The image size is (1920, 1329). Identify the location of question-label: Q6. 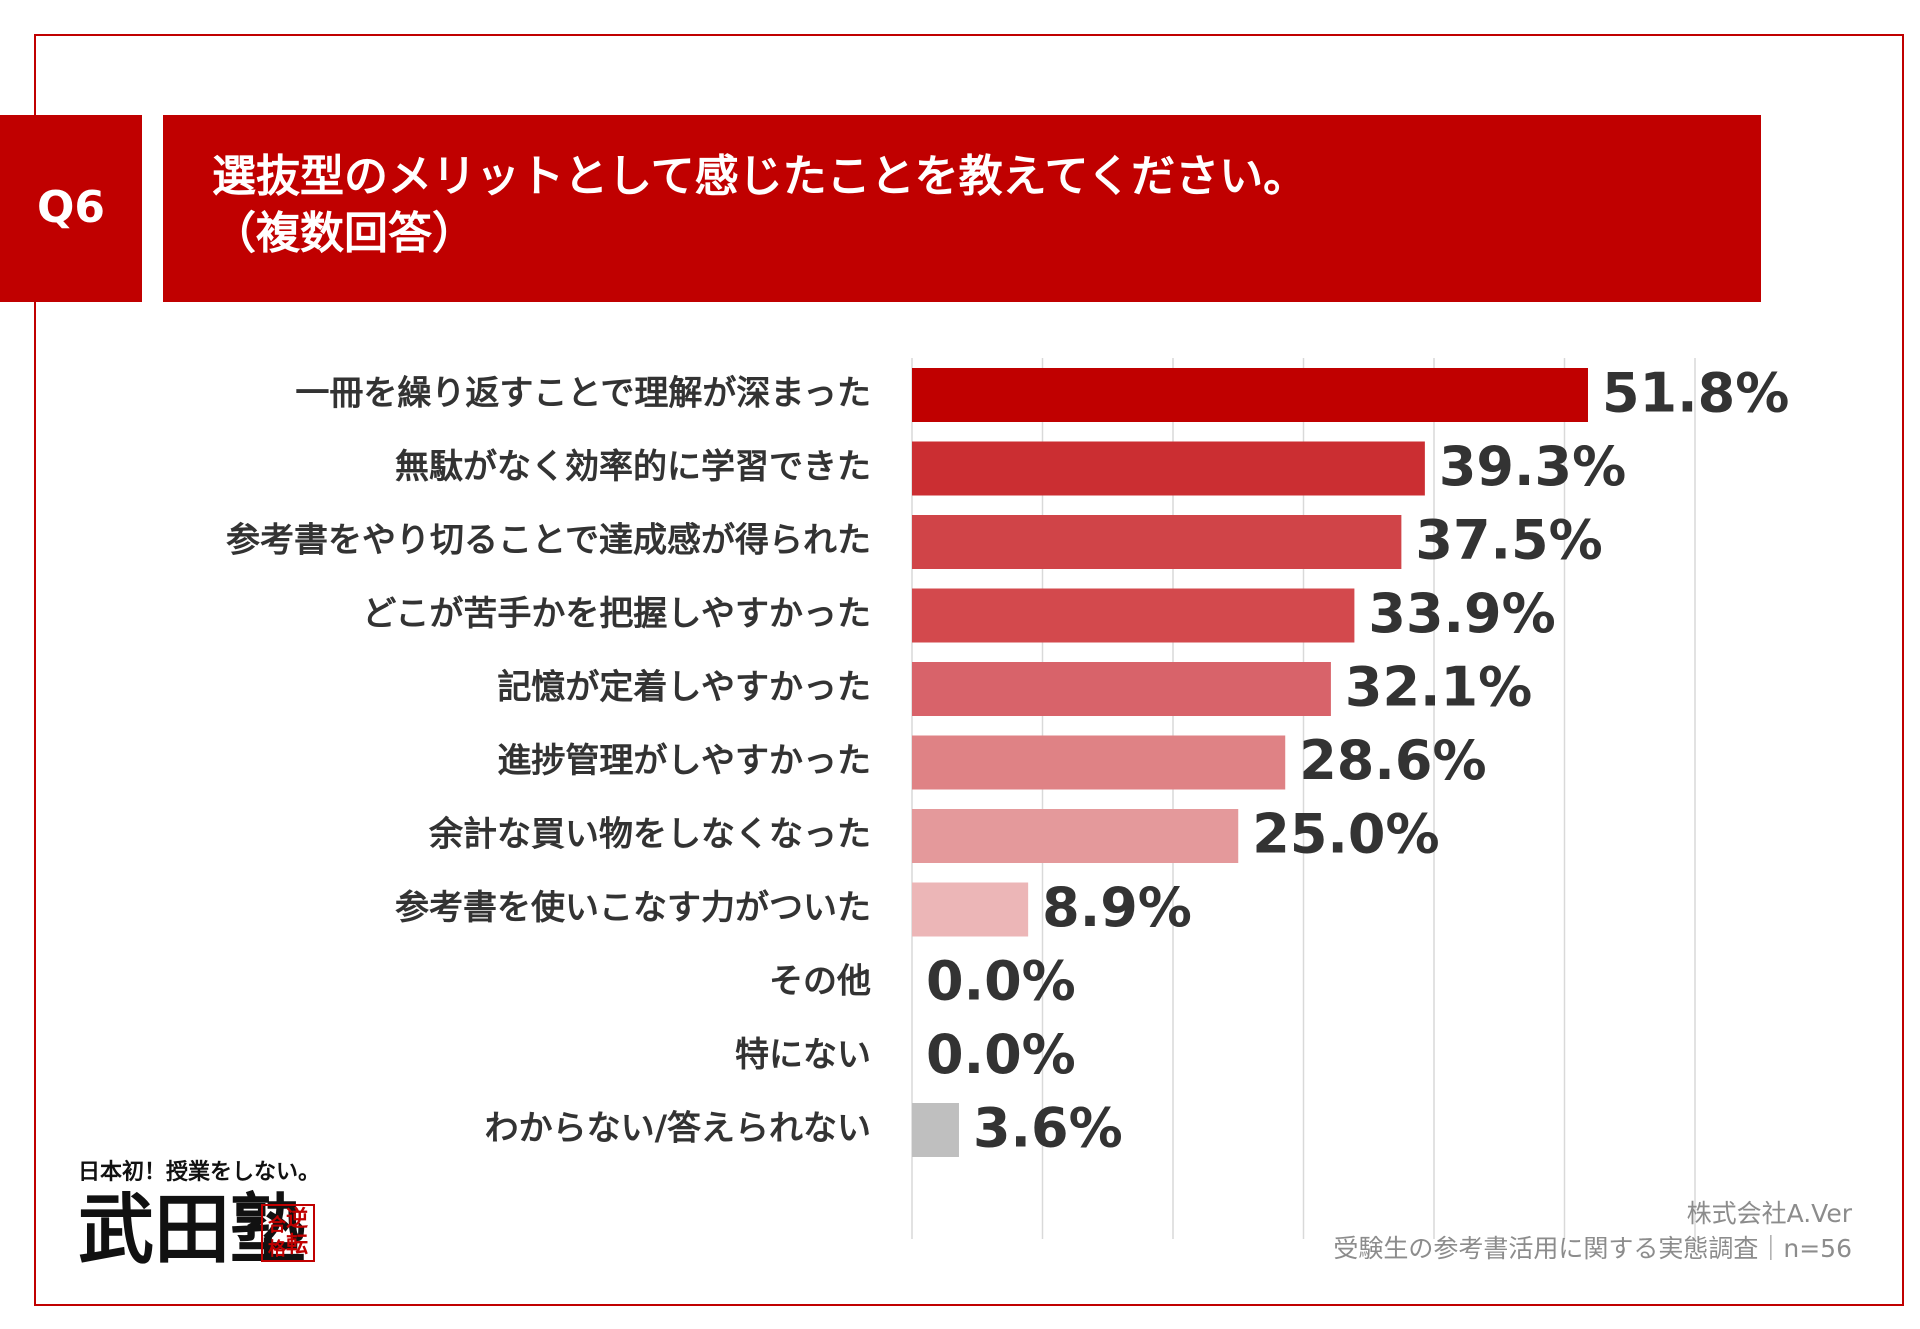
(71, 207).